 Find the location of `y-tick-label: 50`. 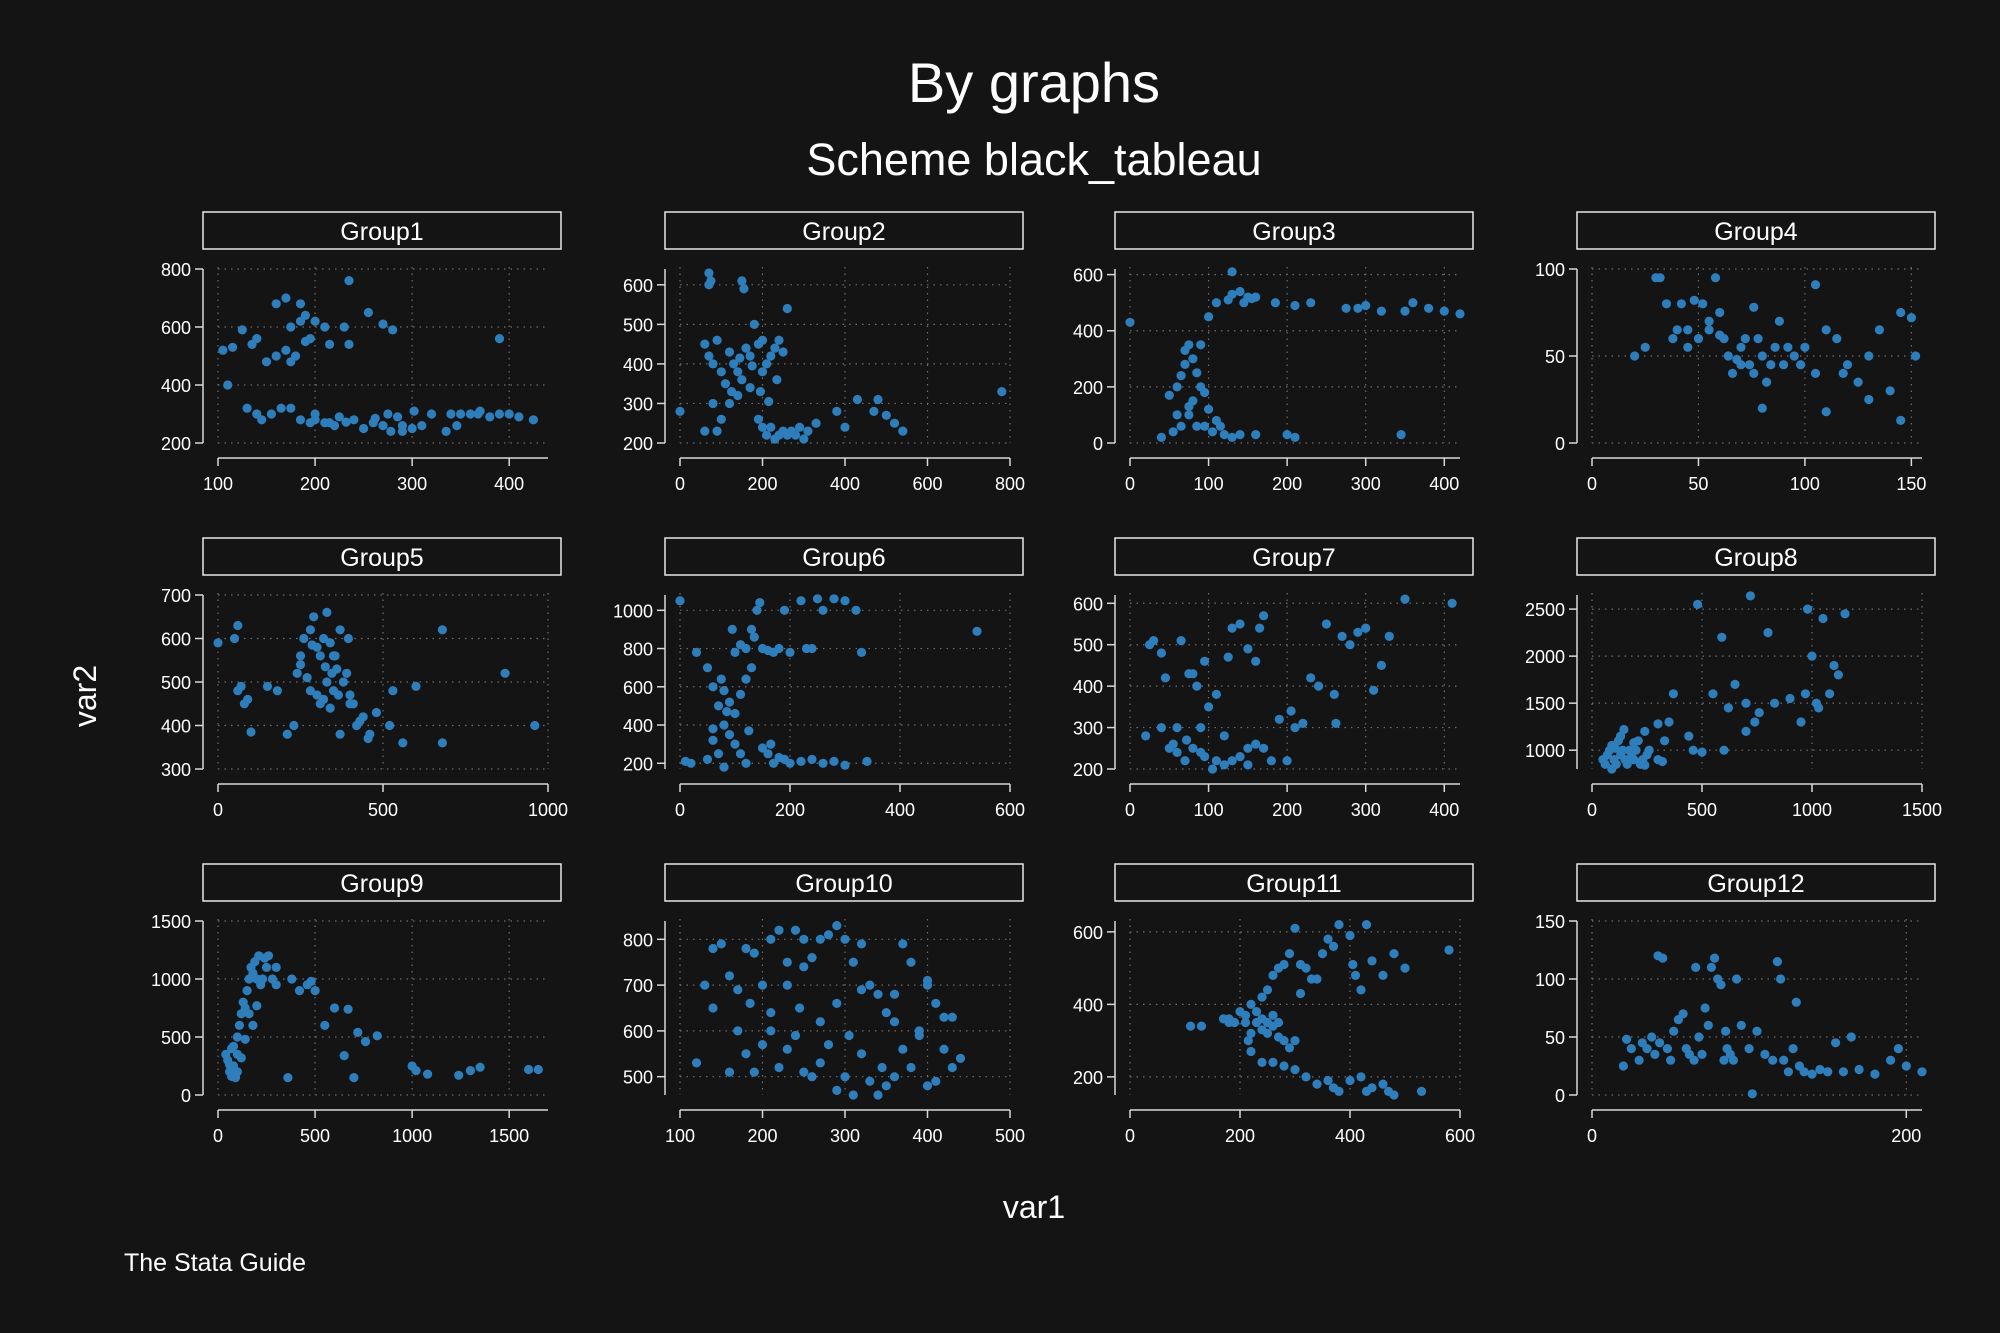

y-tick-label: 50 is located at coordinates (1555, 357).